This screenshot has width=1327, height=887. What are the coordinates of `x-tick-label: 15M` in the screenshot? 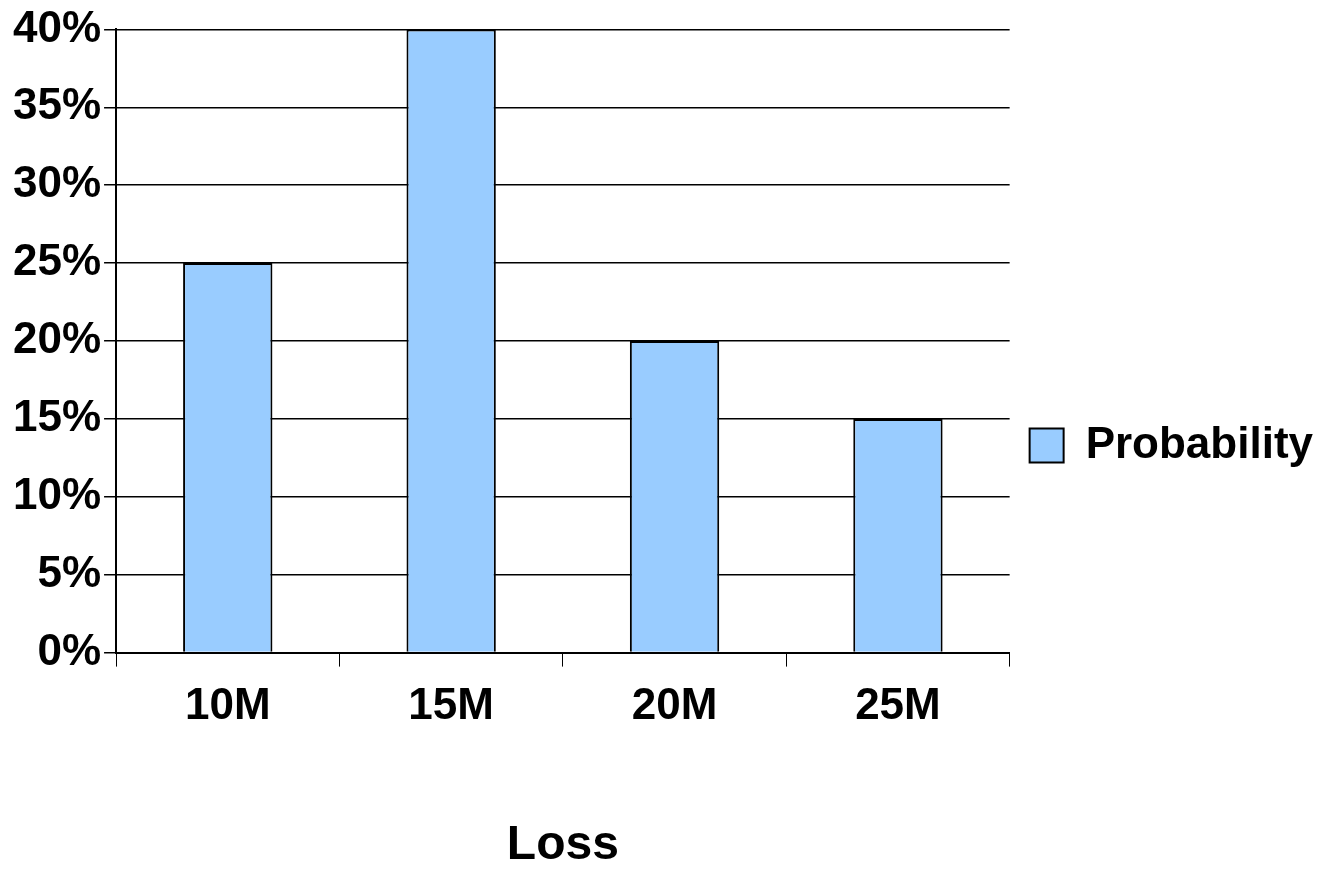 It's located at (451, 704).